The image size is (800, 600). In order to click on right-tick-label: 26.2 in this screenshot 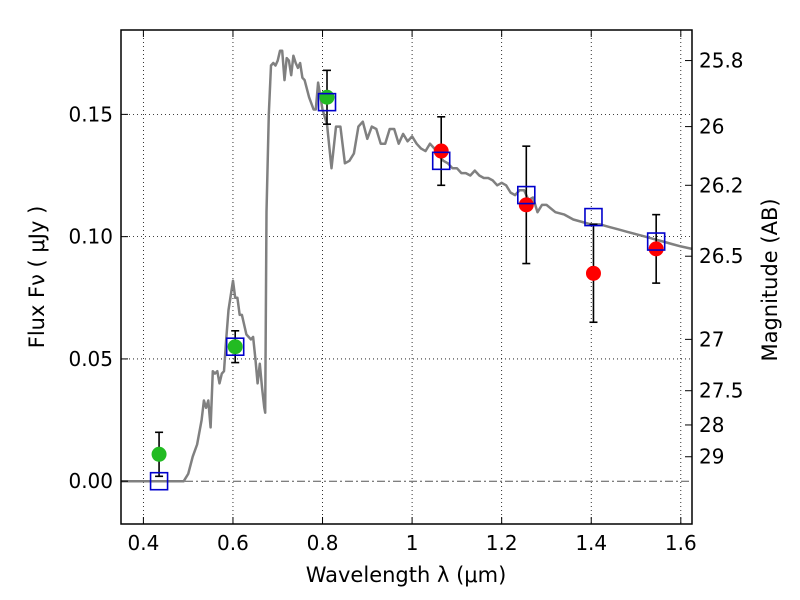, I will do `click(721, 185)`.